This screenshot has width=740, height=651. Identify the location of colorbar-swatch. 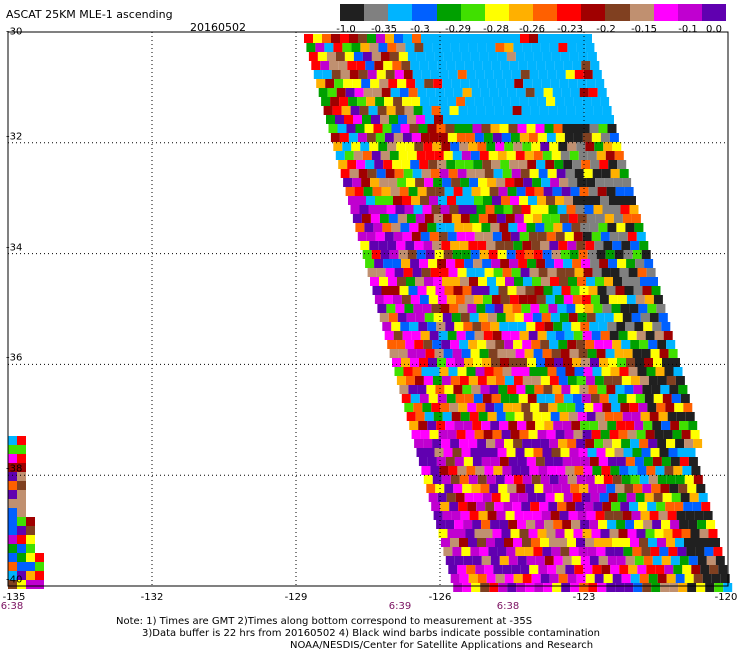
(520, 12).